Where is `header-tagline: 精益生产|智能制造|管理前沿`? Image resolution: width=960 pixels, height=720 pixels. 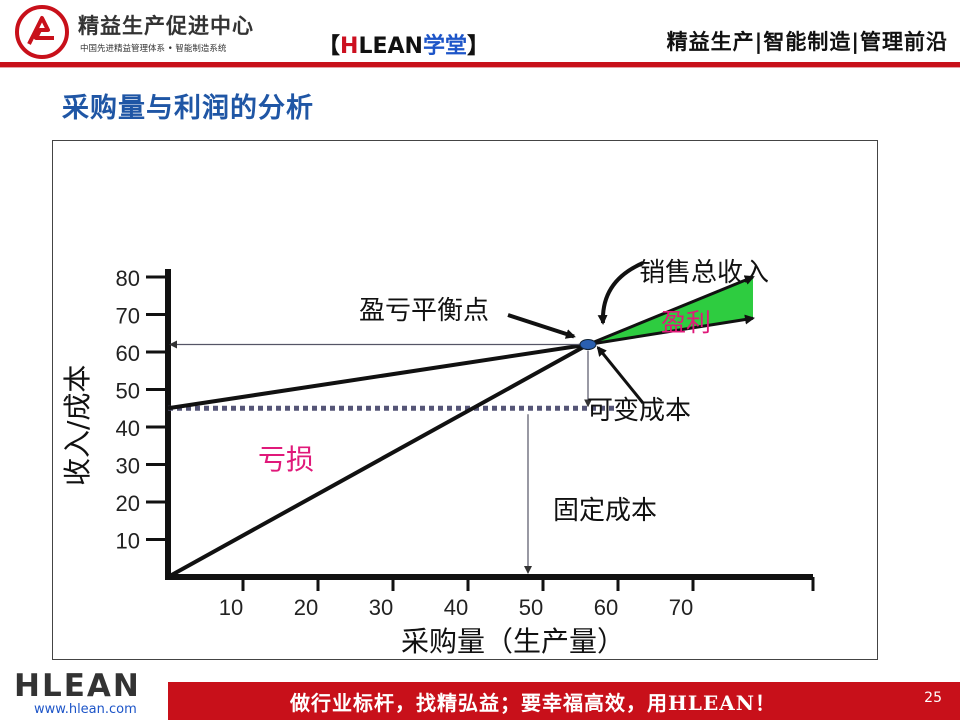 header-tagline: 精益生产|智能制造|管理前沿 is located at coordinates (807, 42).